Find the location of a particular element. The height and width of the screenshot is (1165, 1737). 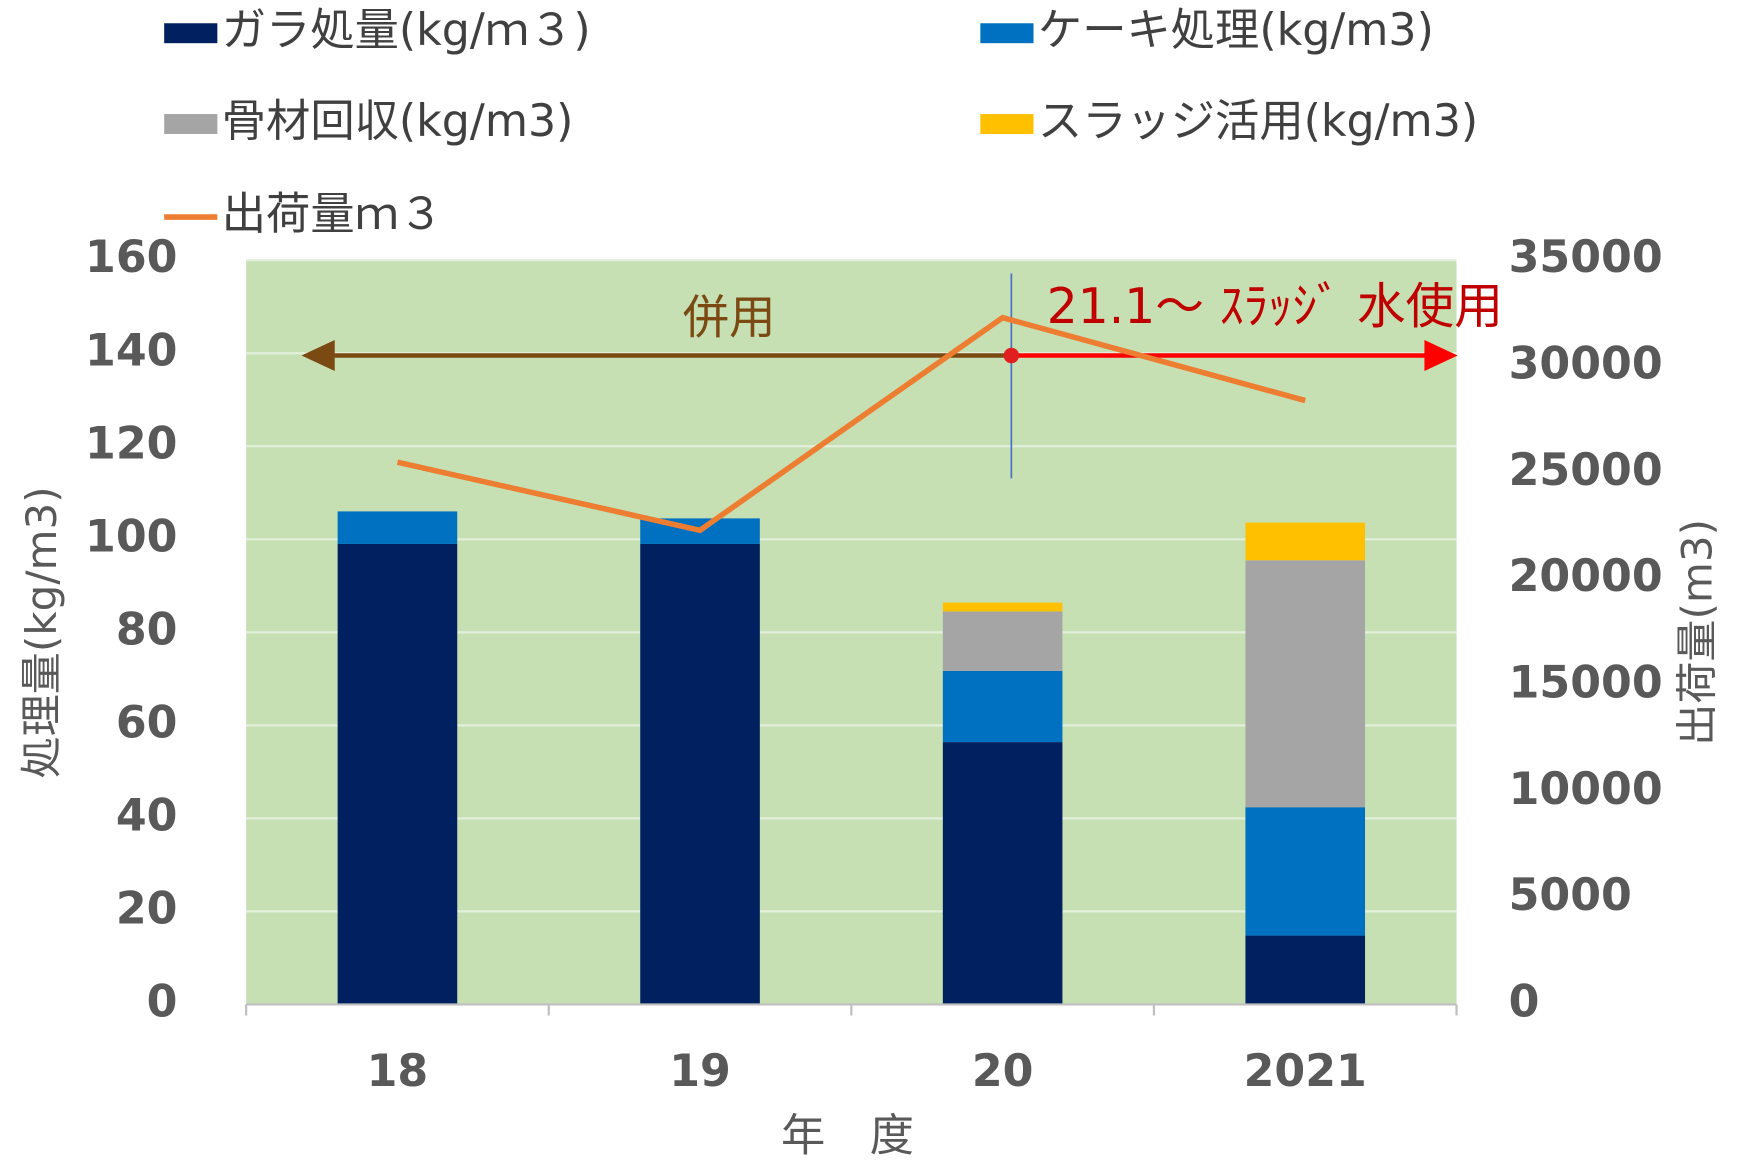

line-series is located at coordinates (851, 424).